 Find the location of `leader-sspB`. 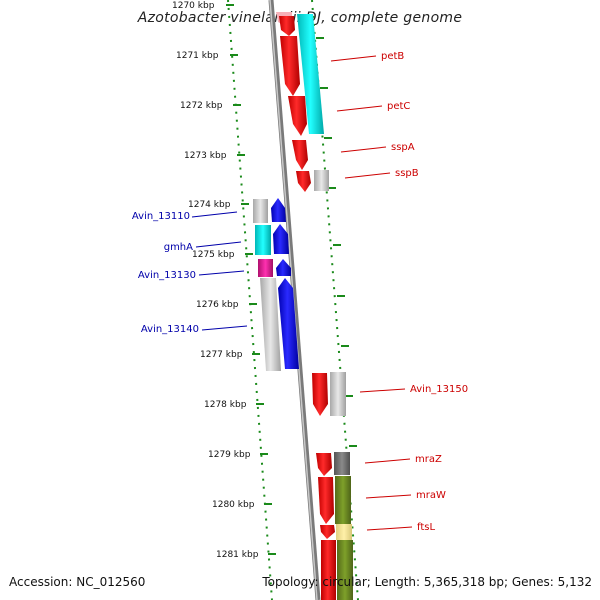

leader-sspB is located at coordinates (367, 175).